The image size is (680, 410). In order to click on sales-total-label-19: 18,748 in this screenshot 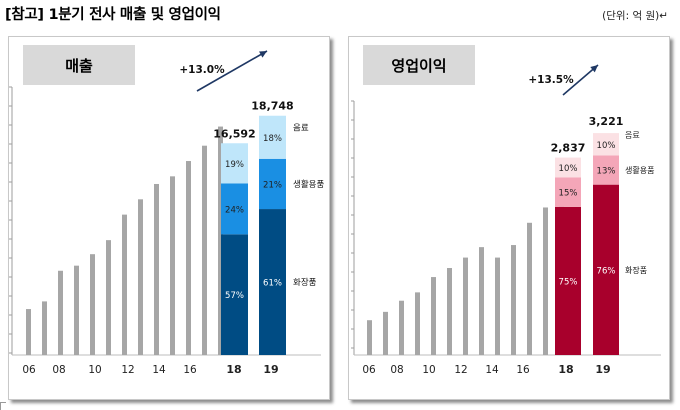, I will do `click(272, 106)`.